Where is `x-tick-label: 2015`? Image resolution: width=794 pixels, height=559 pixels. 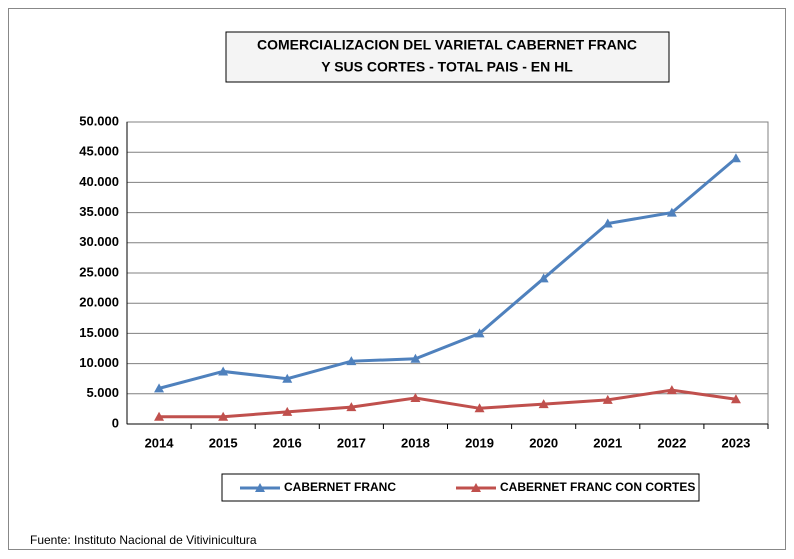 x-tick-label: 2015 is located at coordinates (223, 442).